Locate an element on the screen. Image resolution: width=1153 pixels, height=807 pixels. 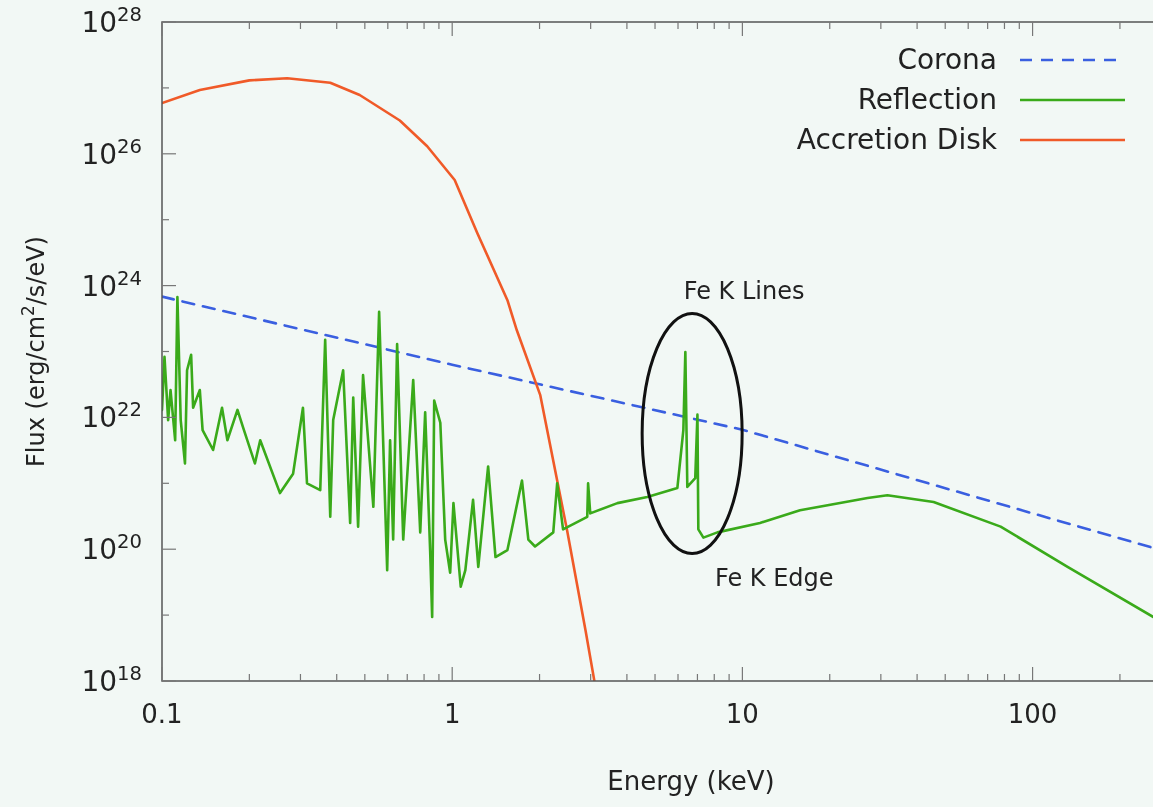
y-tick-label: 10$^{26}$ is located at coordinates (111, 152).